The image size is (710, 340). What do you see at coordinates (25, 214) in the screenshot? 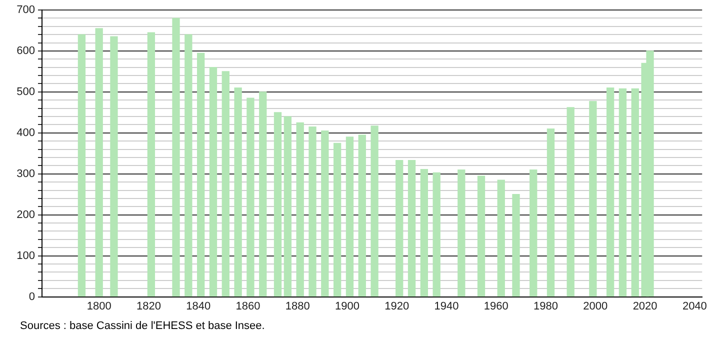
I see `y-tick-label: 200` at bounding box center [25, 214].